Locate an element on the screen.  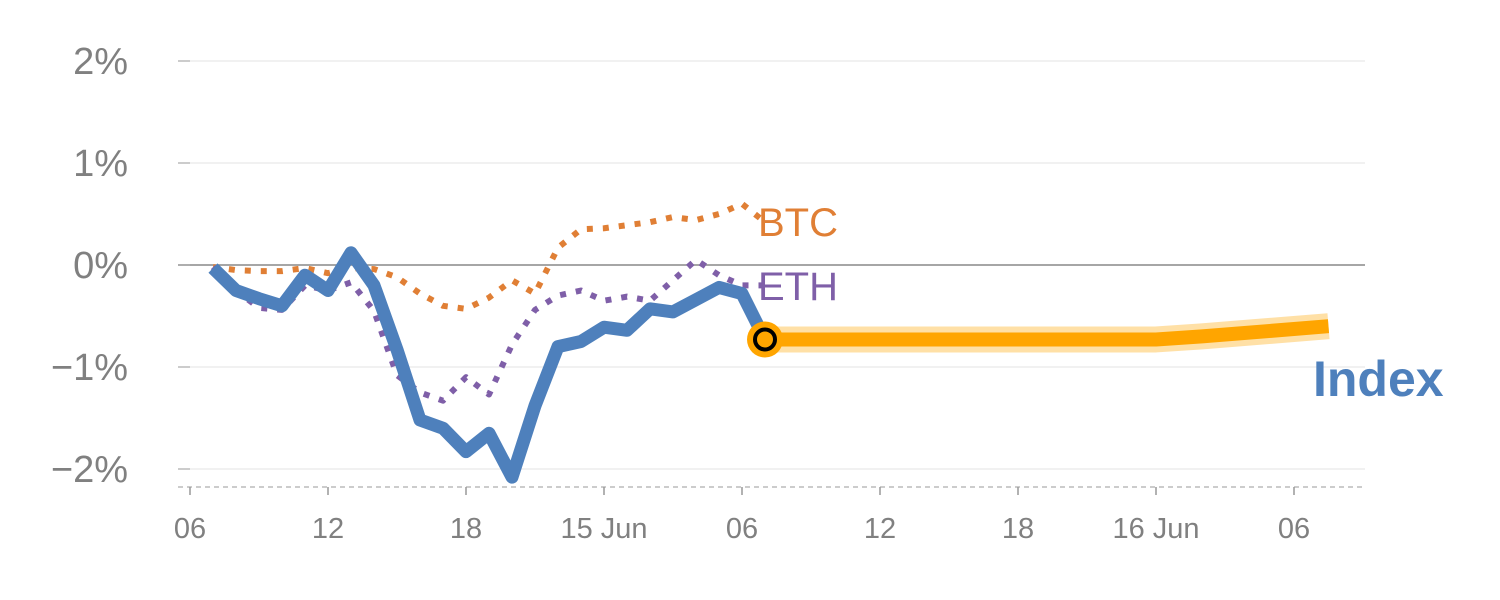
y-axis: 2% 1% 0% −1% −2% is located at coordinates (120, 266).